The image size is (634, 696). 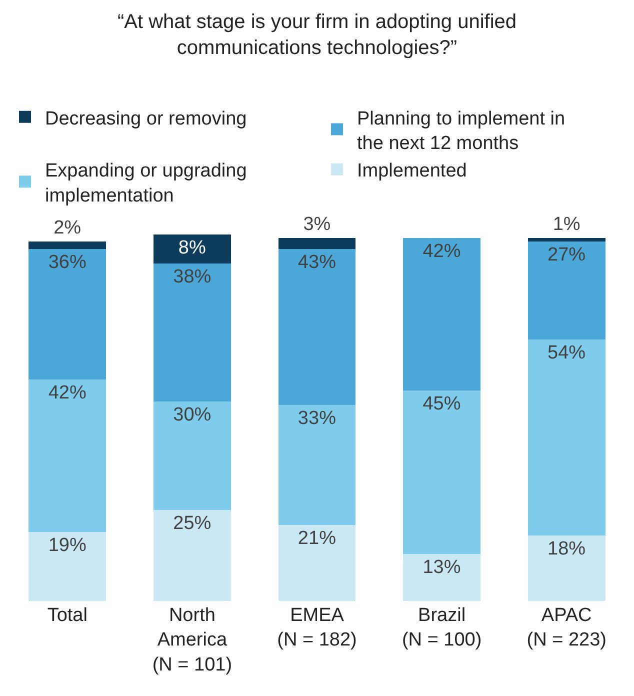 What do you see at coordinates (566, 628) in the screenshot?
I see `x-tick-label: APAC (N = 223)` at bounding box center [566, 628].